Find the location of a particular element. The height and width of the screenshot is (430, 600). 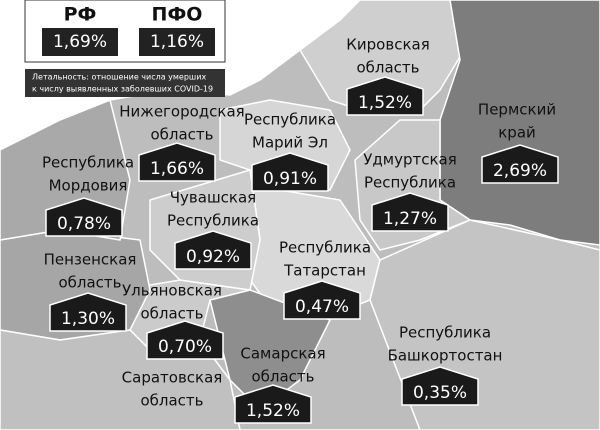

region-name: Башкортостан is located at coordinates (445, 356).